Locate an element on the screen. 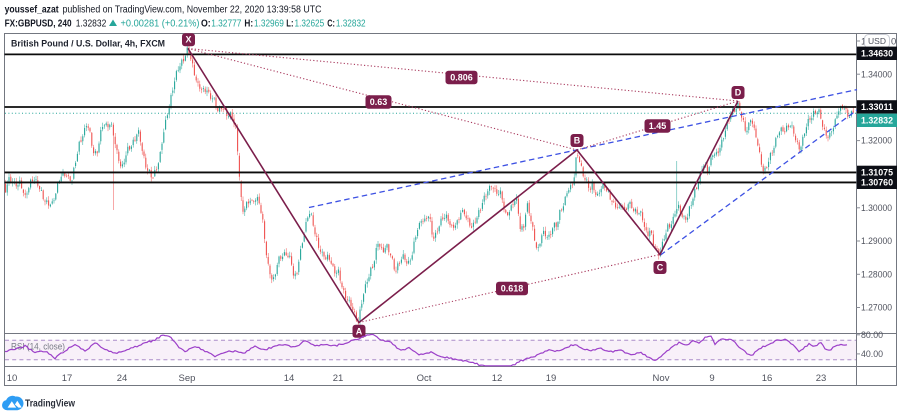  svg-text: youssef_azat is located at coordinates (32, 9).